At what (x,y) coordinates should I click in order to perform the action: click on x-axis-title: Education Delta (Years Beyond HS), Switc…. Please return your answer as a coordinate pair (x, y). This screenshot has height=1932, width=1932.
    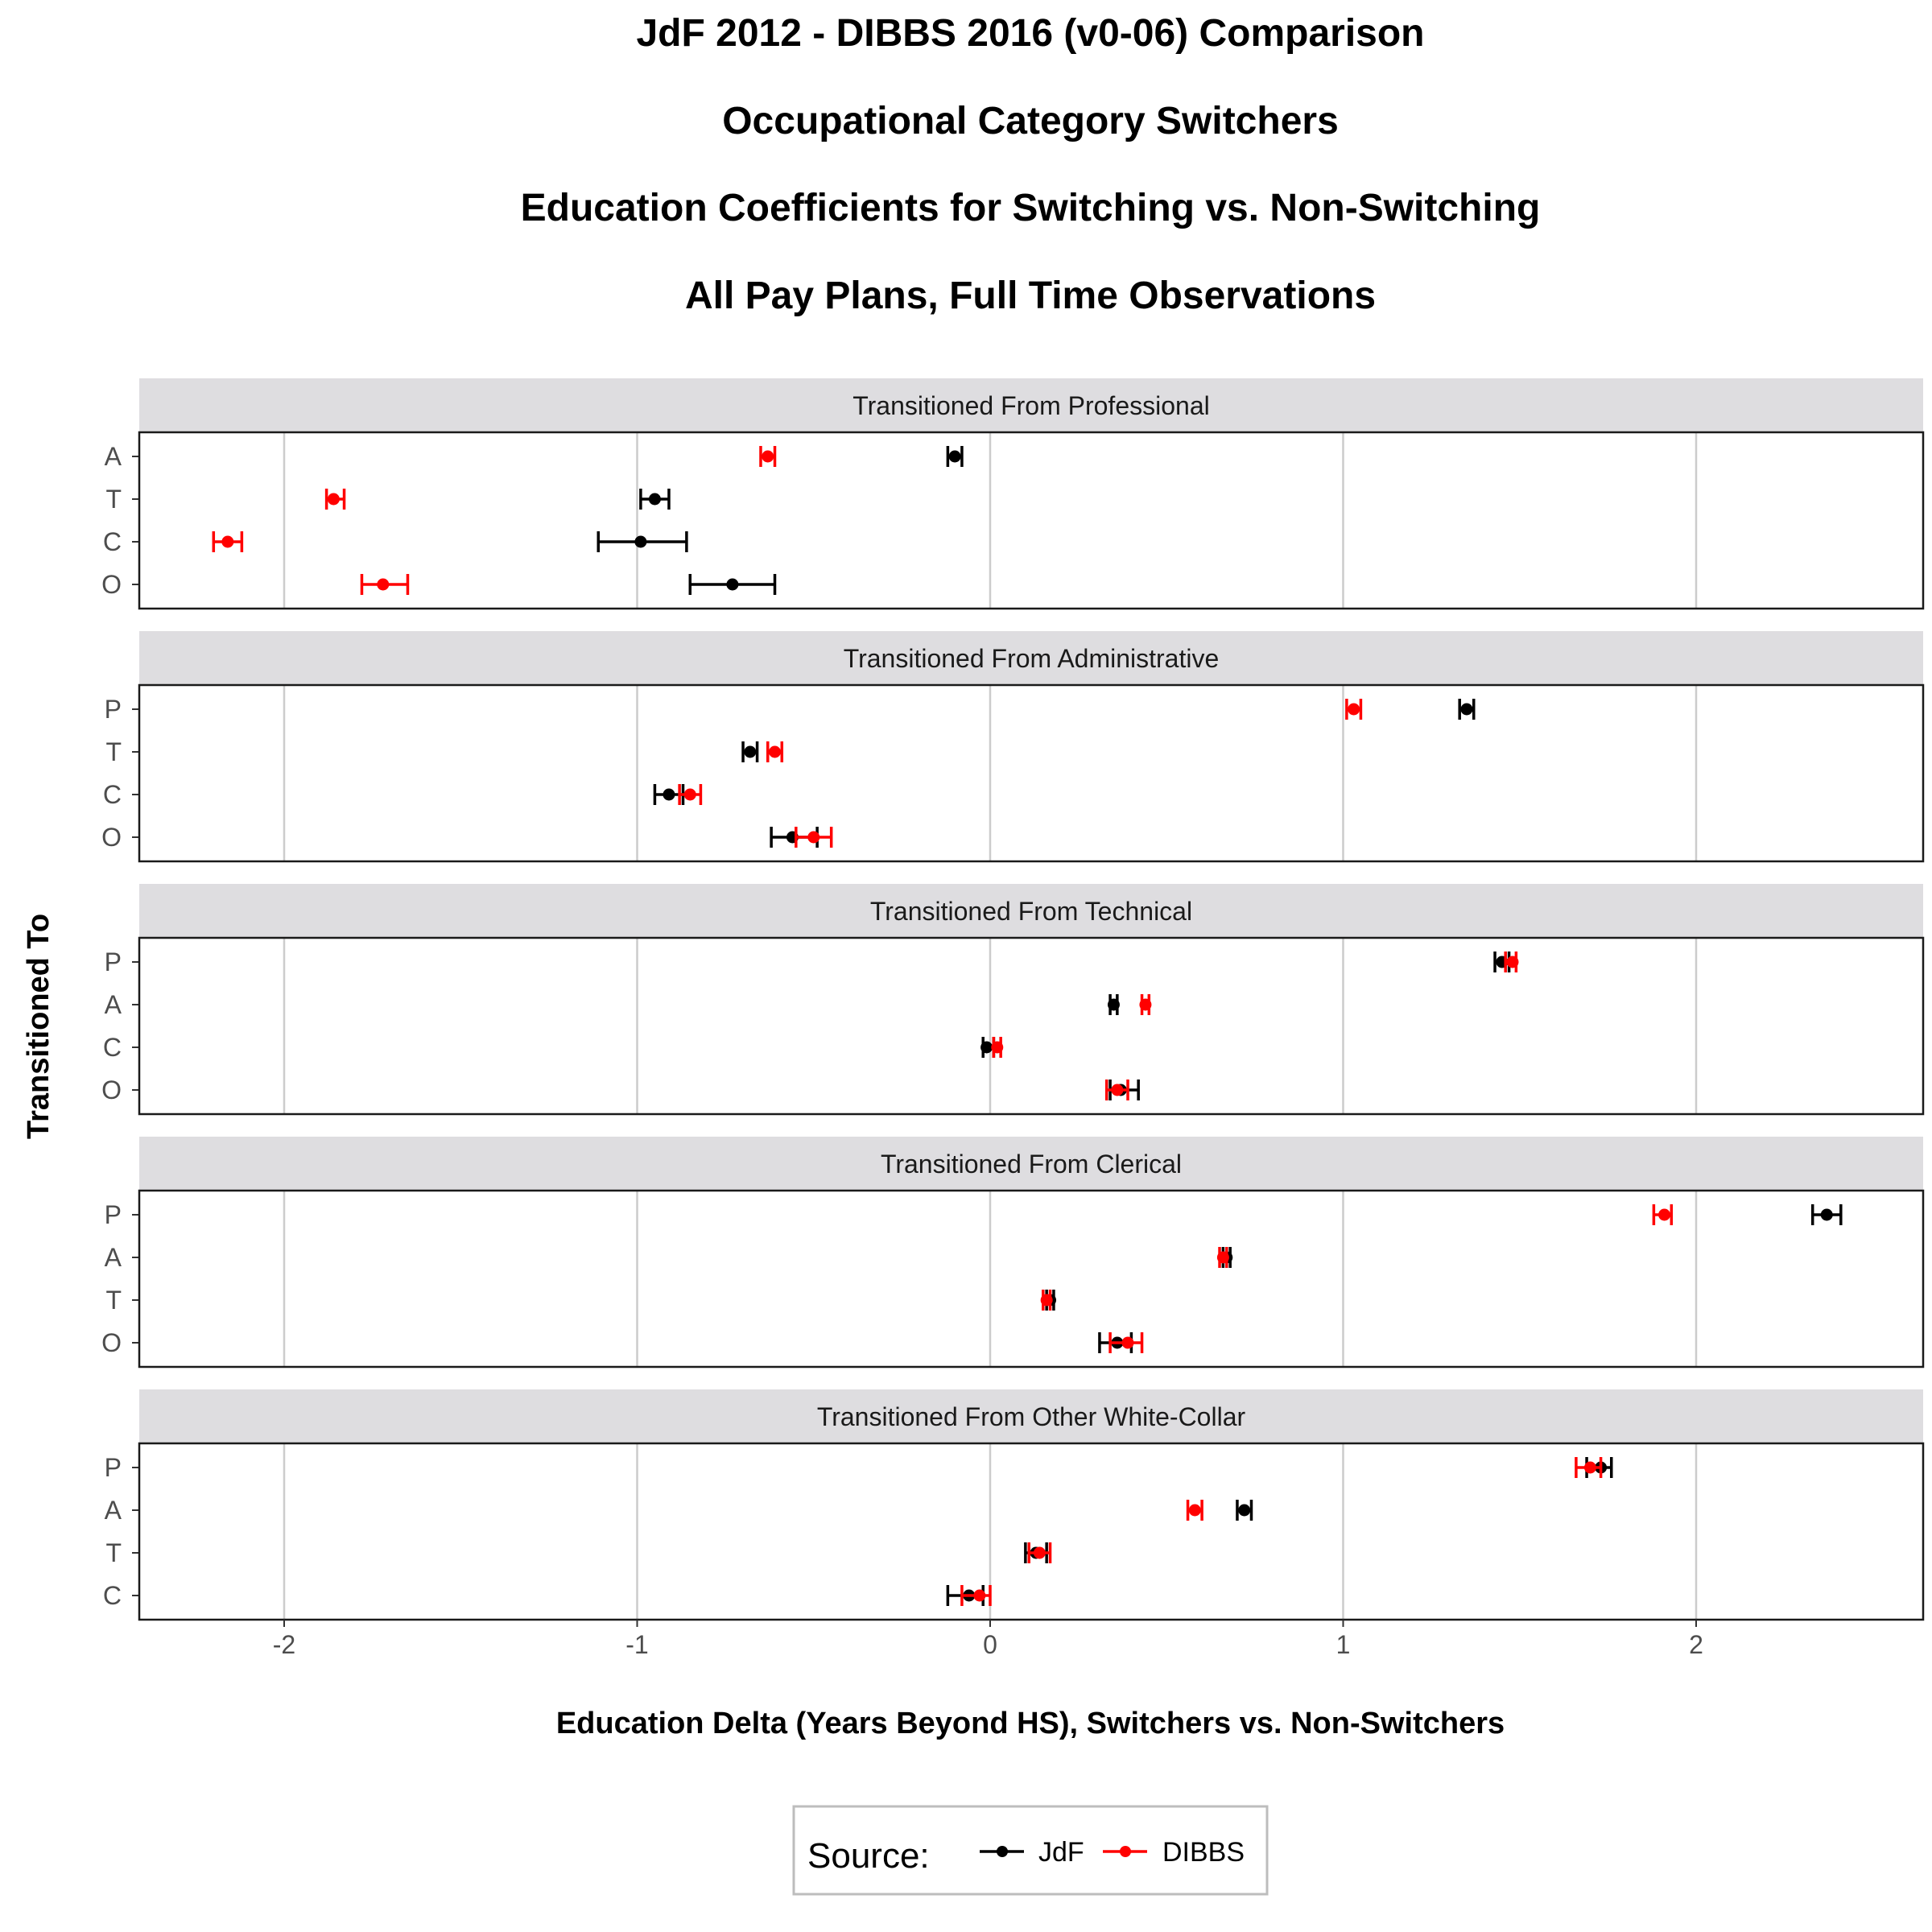
    Looking at the image, I should click on (1030, 1723).